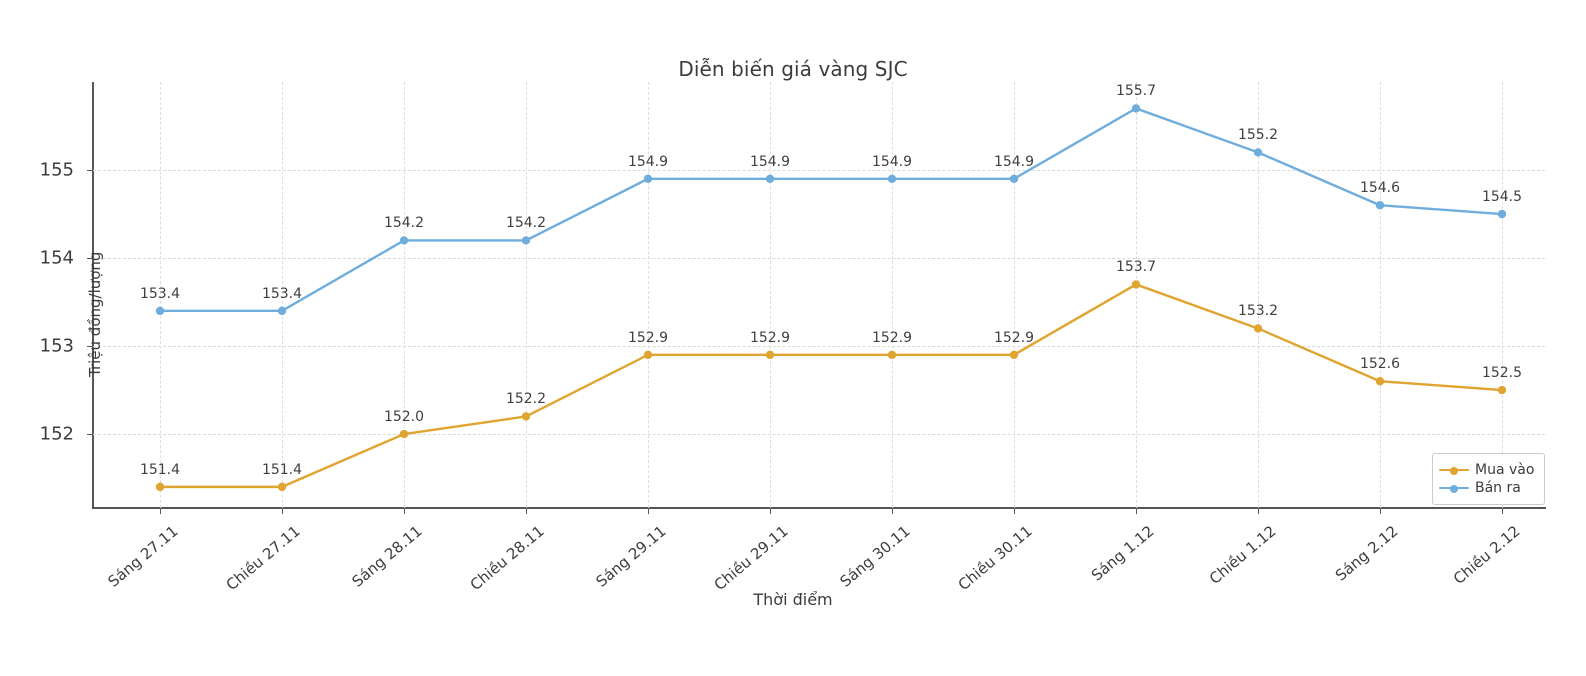 Image resolution: width=1586 pixels, height=676 pixels. I want to click on y-tick-label: 153, so click(56, 346).